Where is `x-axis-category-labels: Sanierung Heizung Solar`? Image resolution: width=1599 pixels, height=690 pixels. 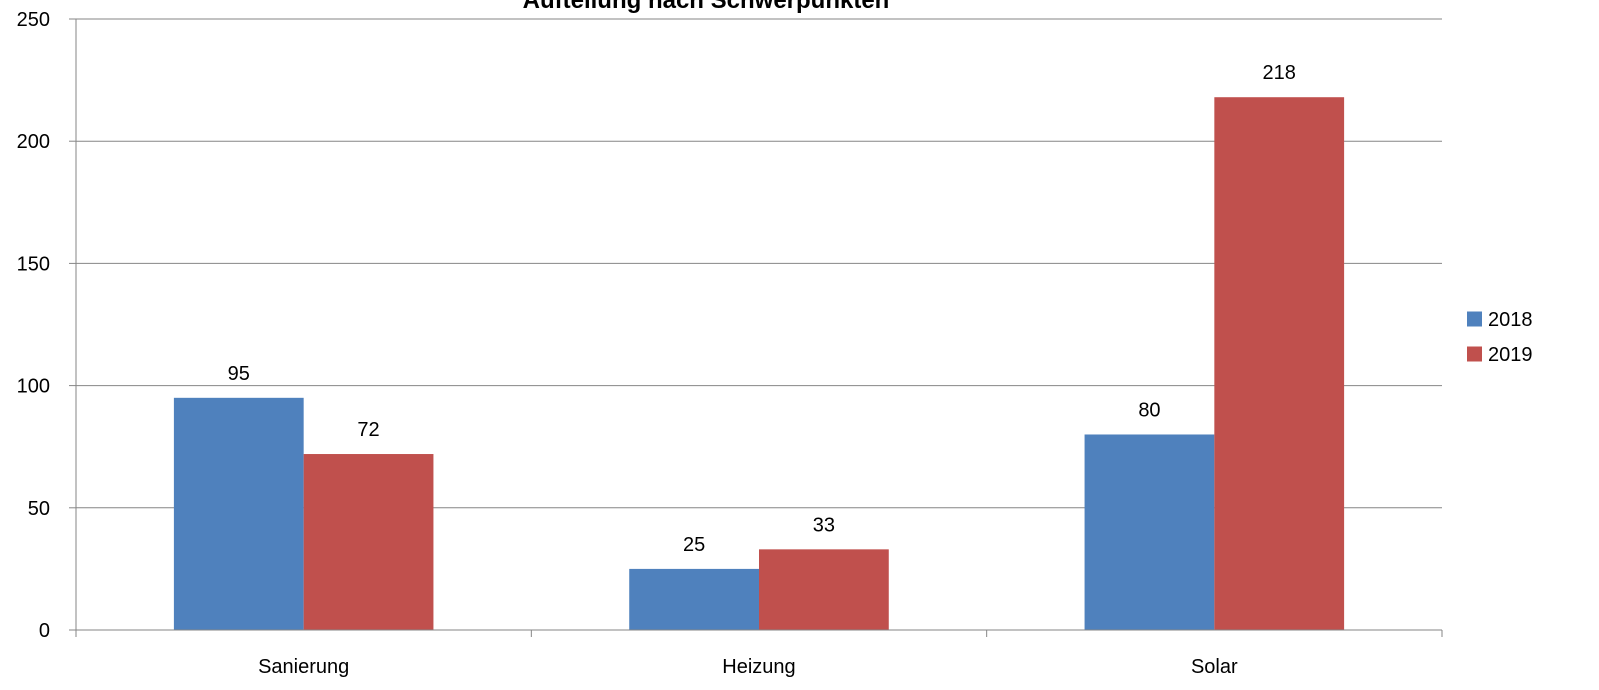
x-axis-category-labels: Sanierung Heizung Solar is located at coordinates (748, 667).